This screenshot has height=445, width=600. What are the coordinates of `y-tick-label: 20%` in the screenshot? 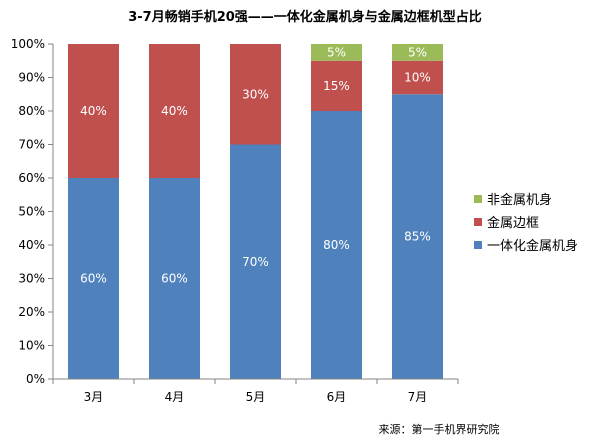 It's located at (31, 312).